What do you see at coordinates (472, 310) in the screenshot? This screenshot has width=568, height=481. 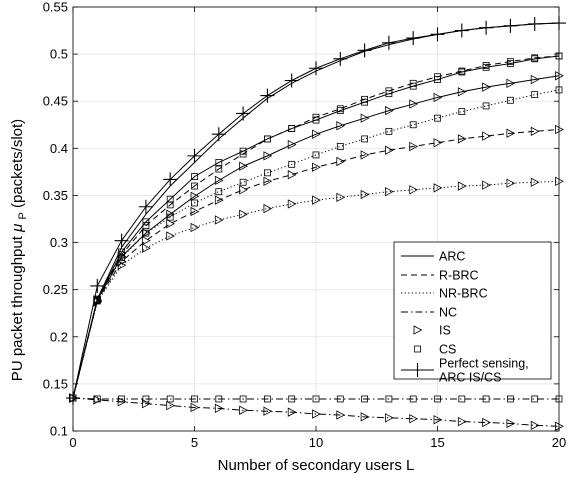 I see `legend-box` at bounding box center [472, 310].